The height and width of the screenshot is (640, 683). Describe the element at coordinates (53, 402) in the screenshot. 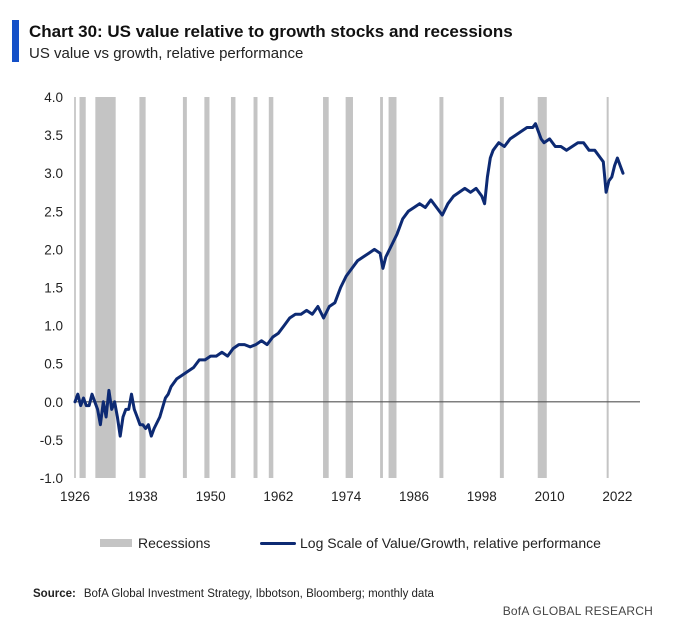

I see `y-tick-label: 0.0` at that location.